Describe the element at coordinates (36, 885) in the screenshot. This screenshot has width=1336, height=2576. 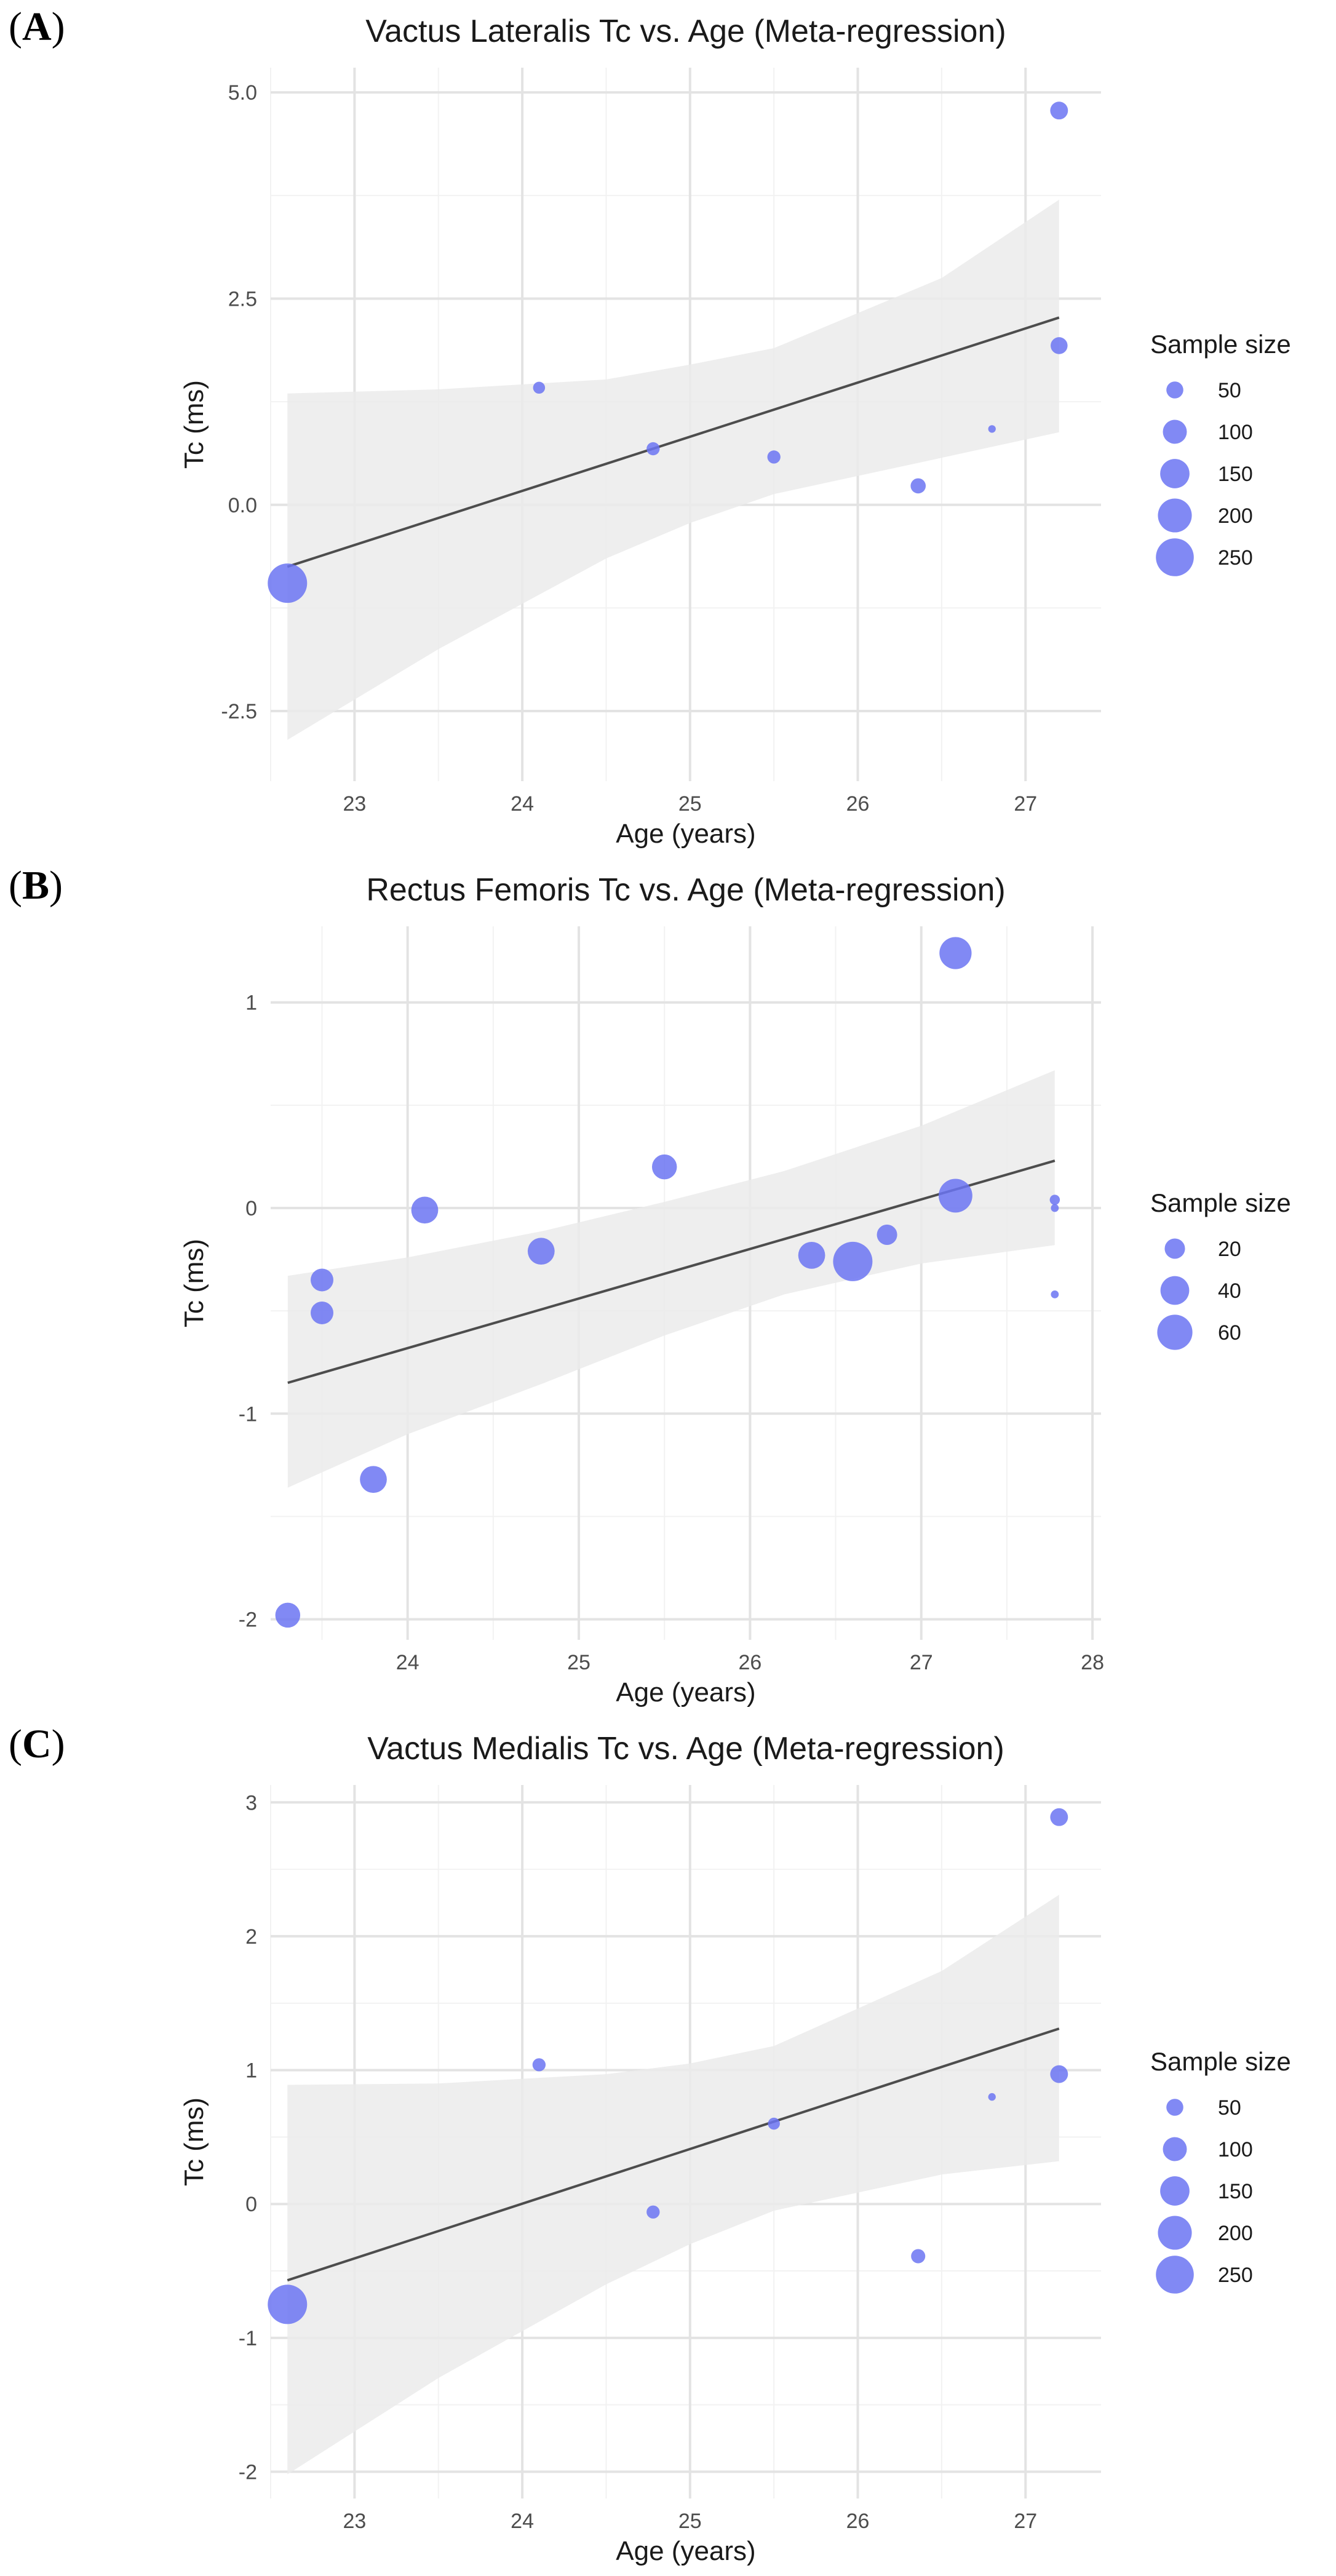
I see `panel-label-b: (B)` at that location.